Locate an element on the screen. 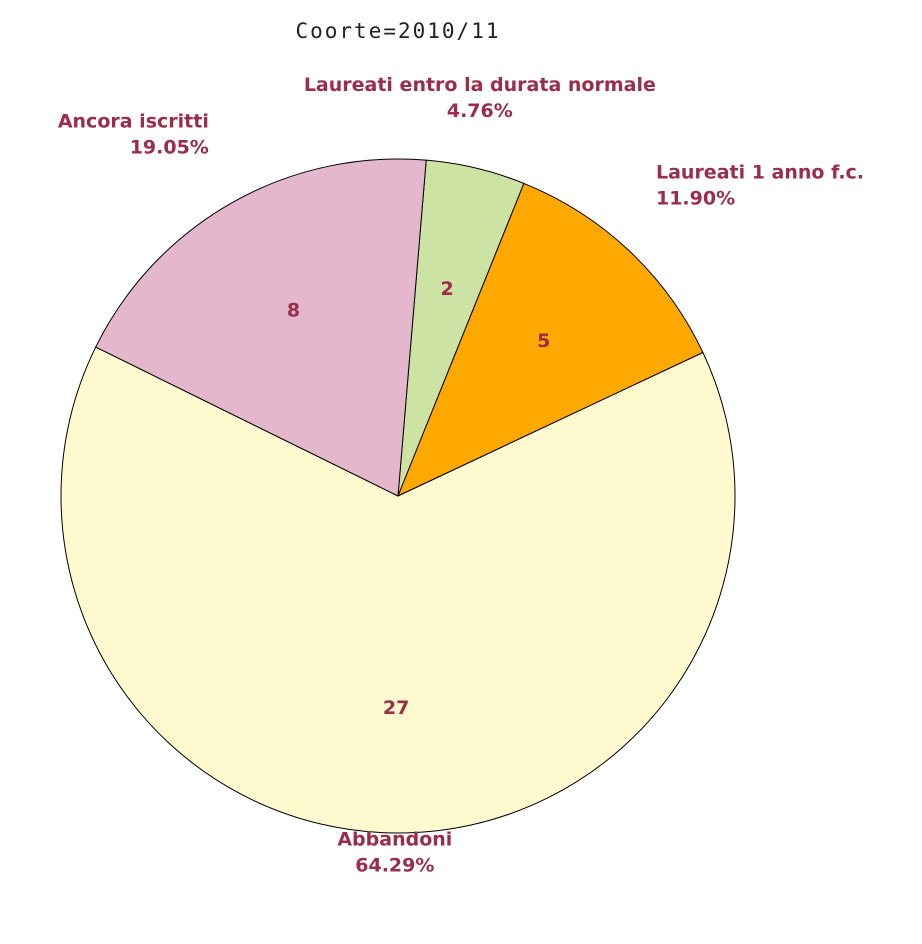 Image resolution: width=922 pixels, height=944 pixels. slice-category-label: Laureati 1 anno f.c. is located at coordinates (760, 172).